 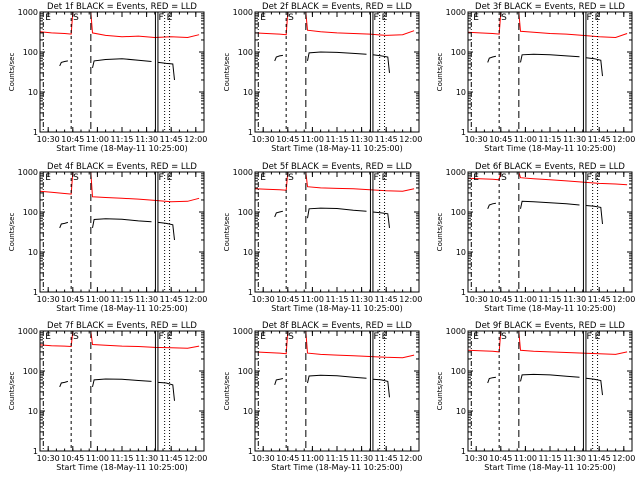 What do you see at coordinates (122, 7) in the screenshot?
I see `panel-title: Det 1f BLACK = Events, RED = LLD` at bounding box center [122, 7].